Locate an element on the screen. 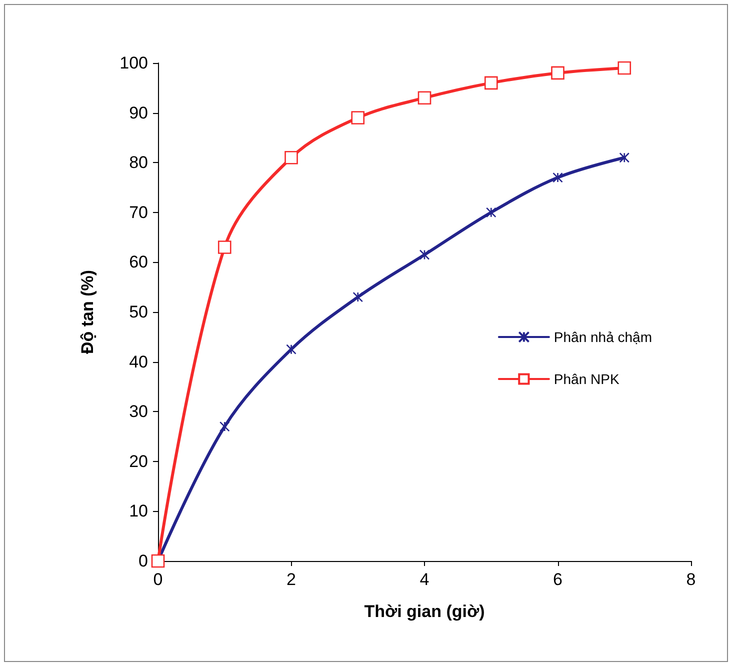 The image size is (734, 668). legend-label: Phân nhả chậm is located at coordinates (603, 337).